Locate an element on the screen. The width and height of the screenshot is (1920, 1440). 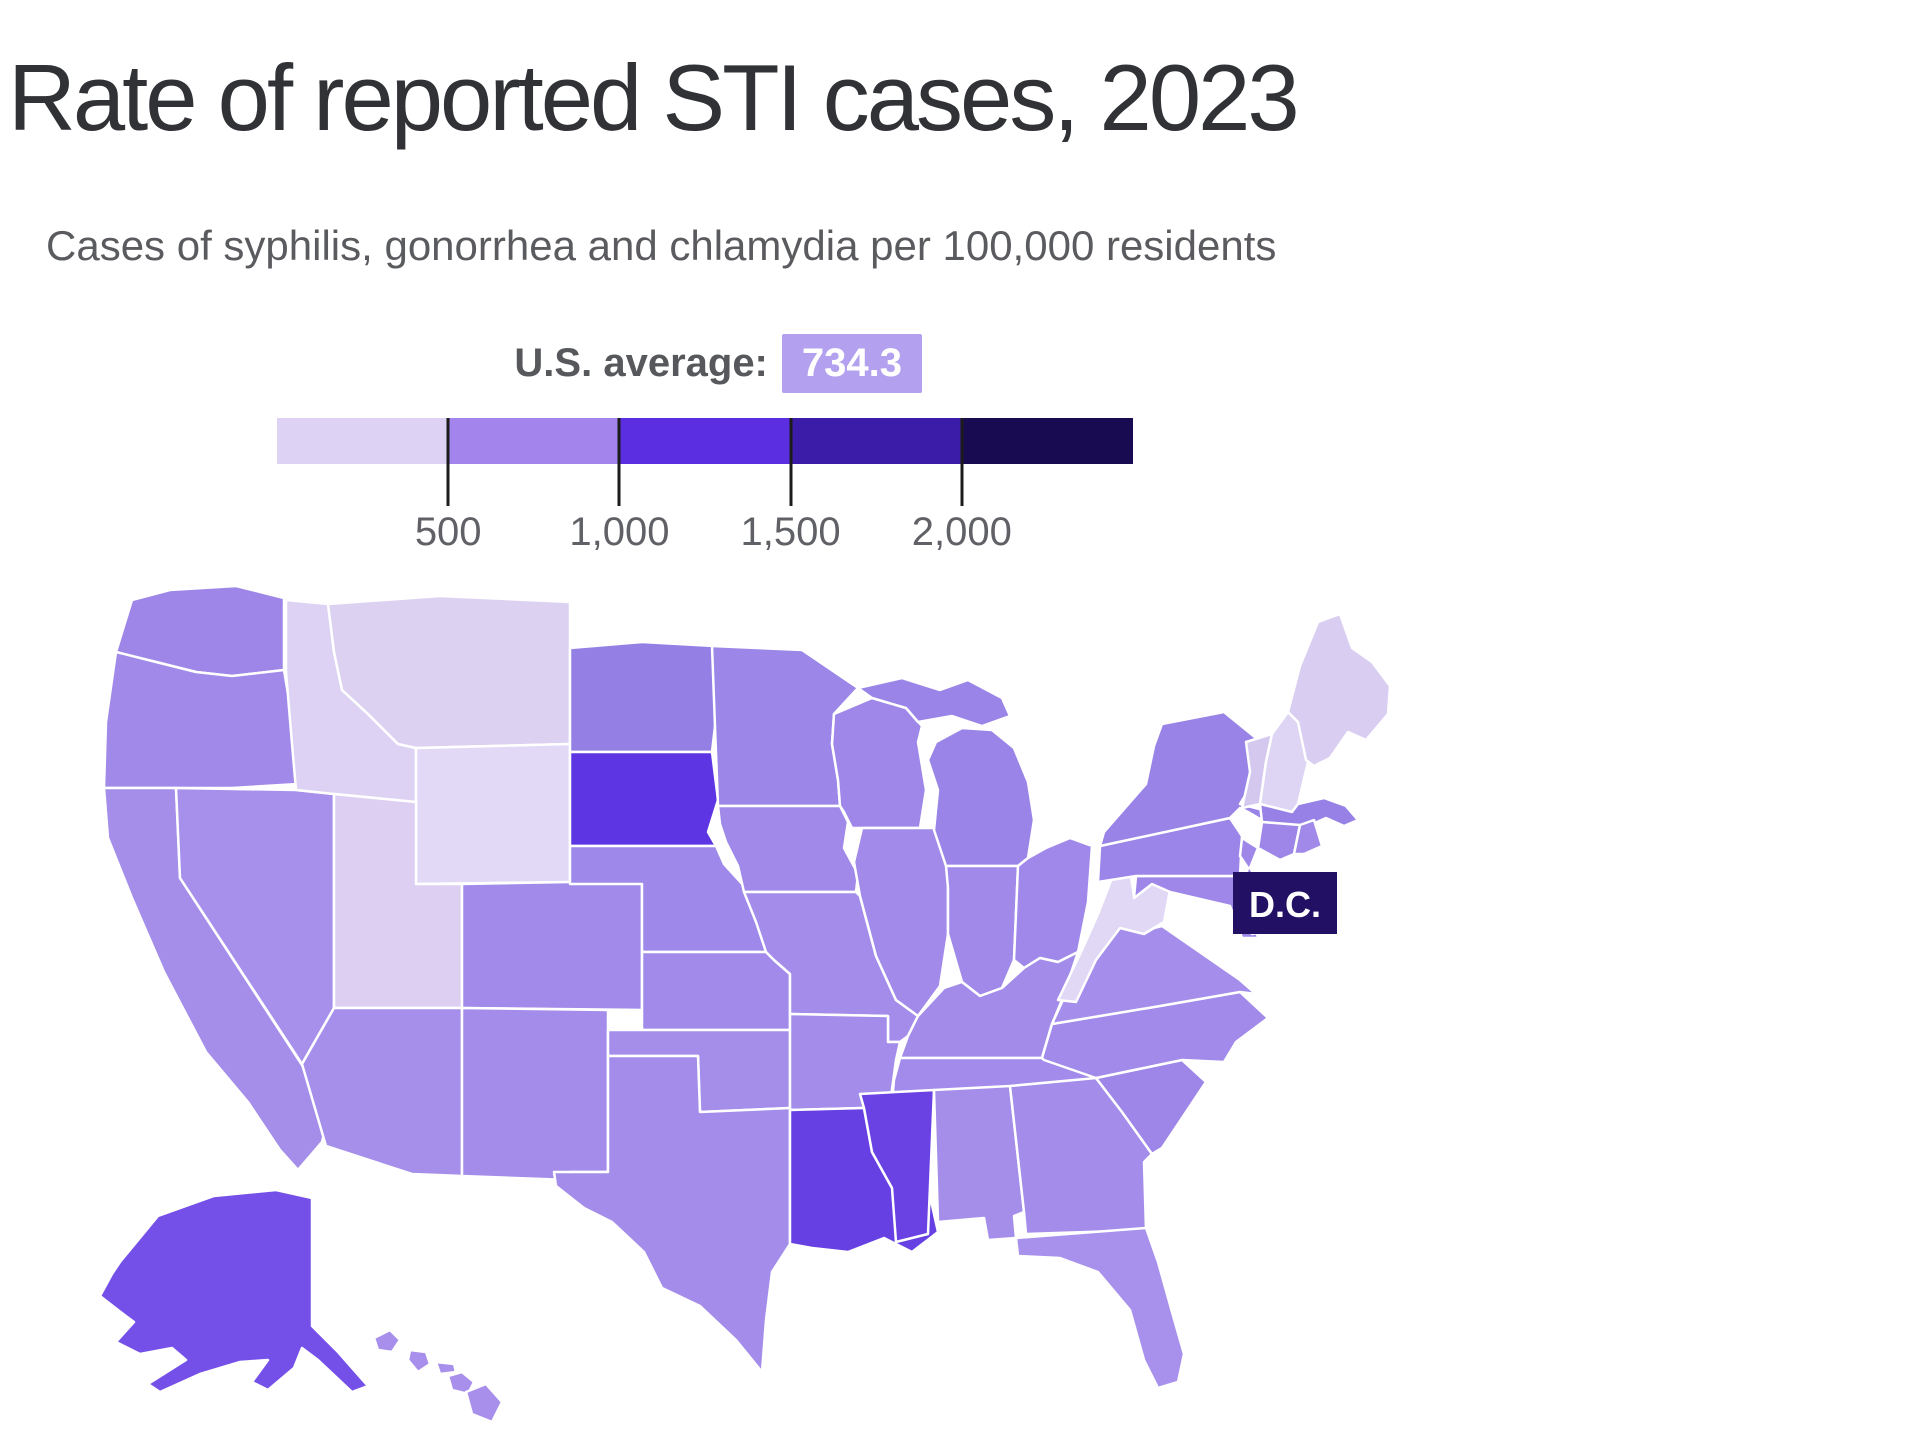
state-ND is located at coordinates (644, 697).